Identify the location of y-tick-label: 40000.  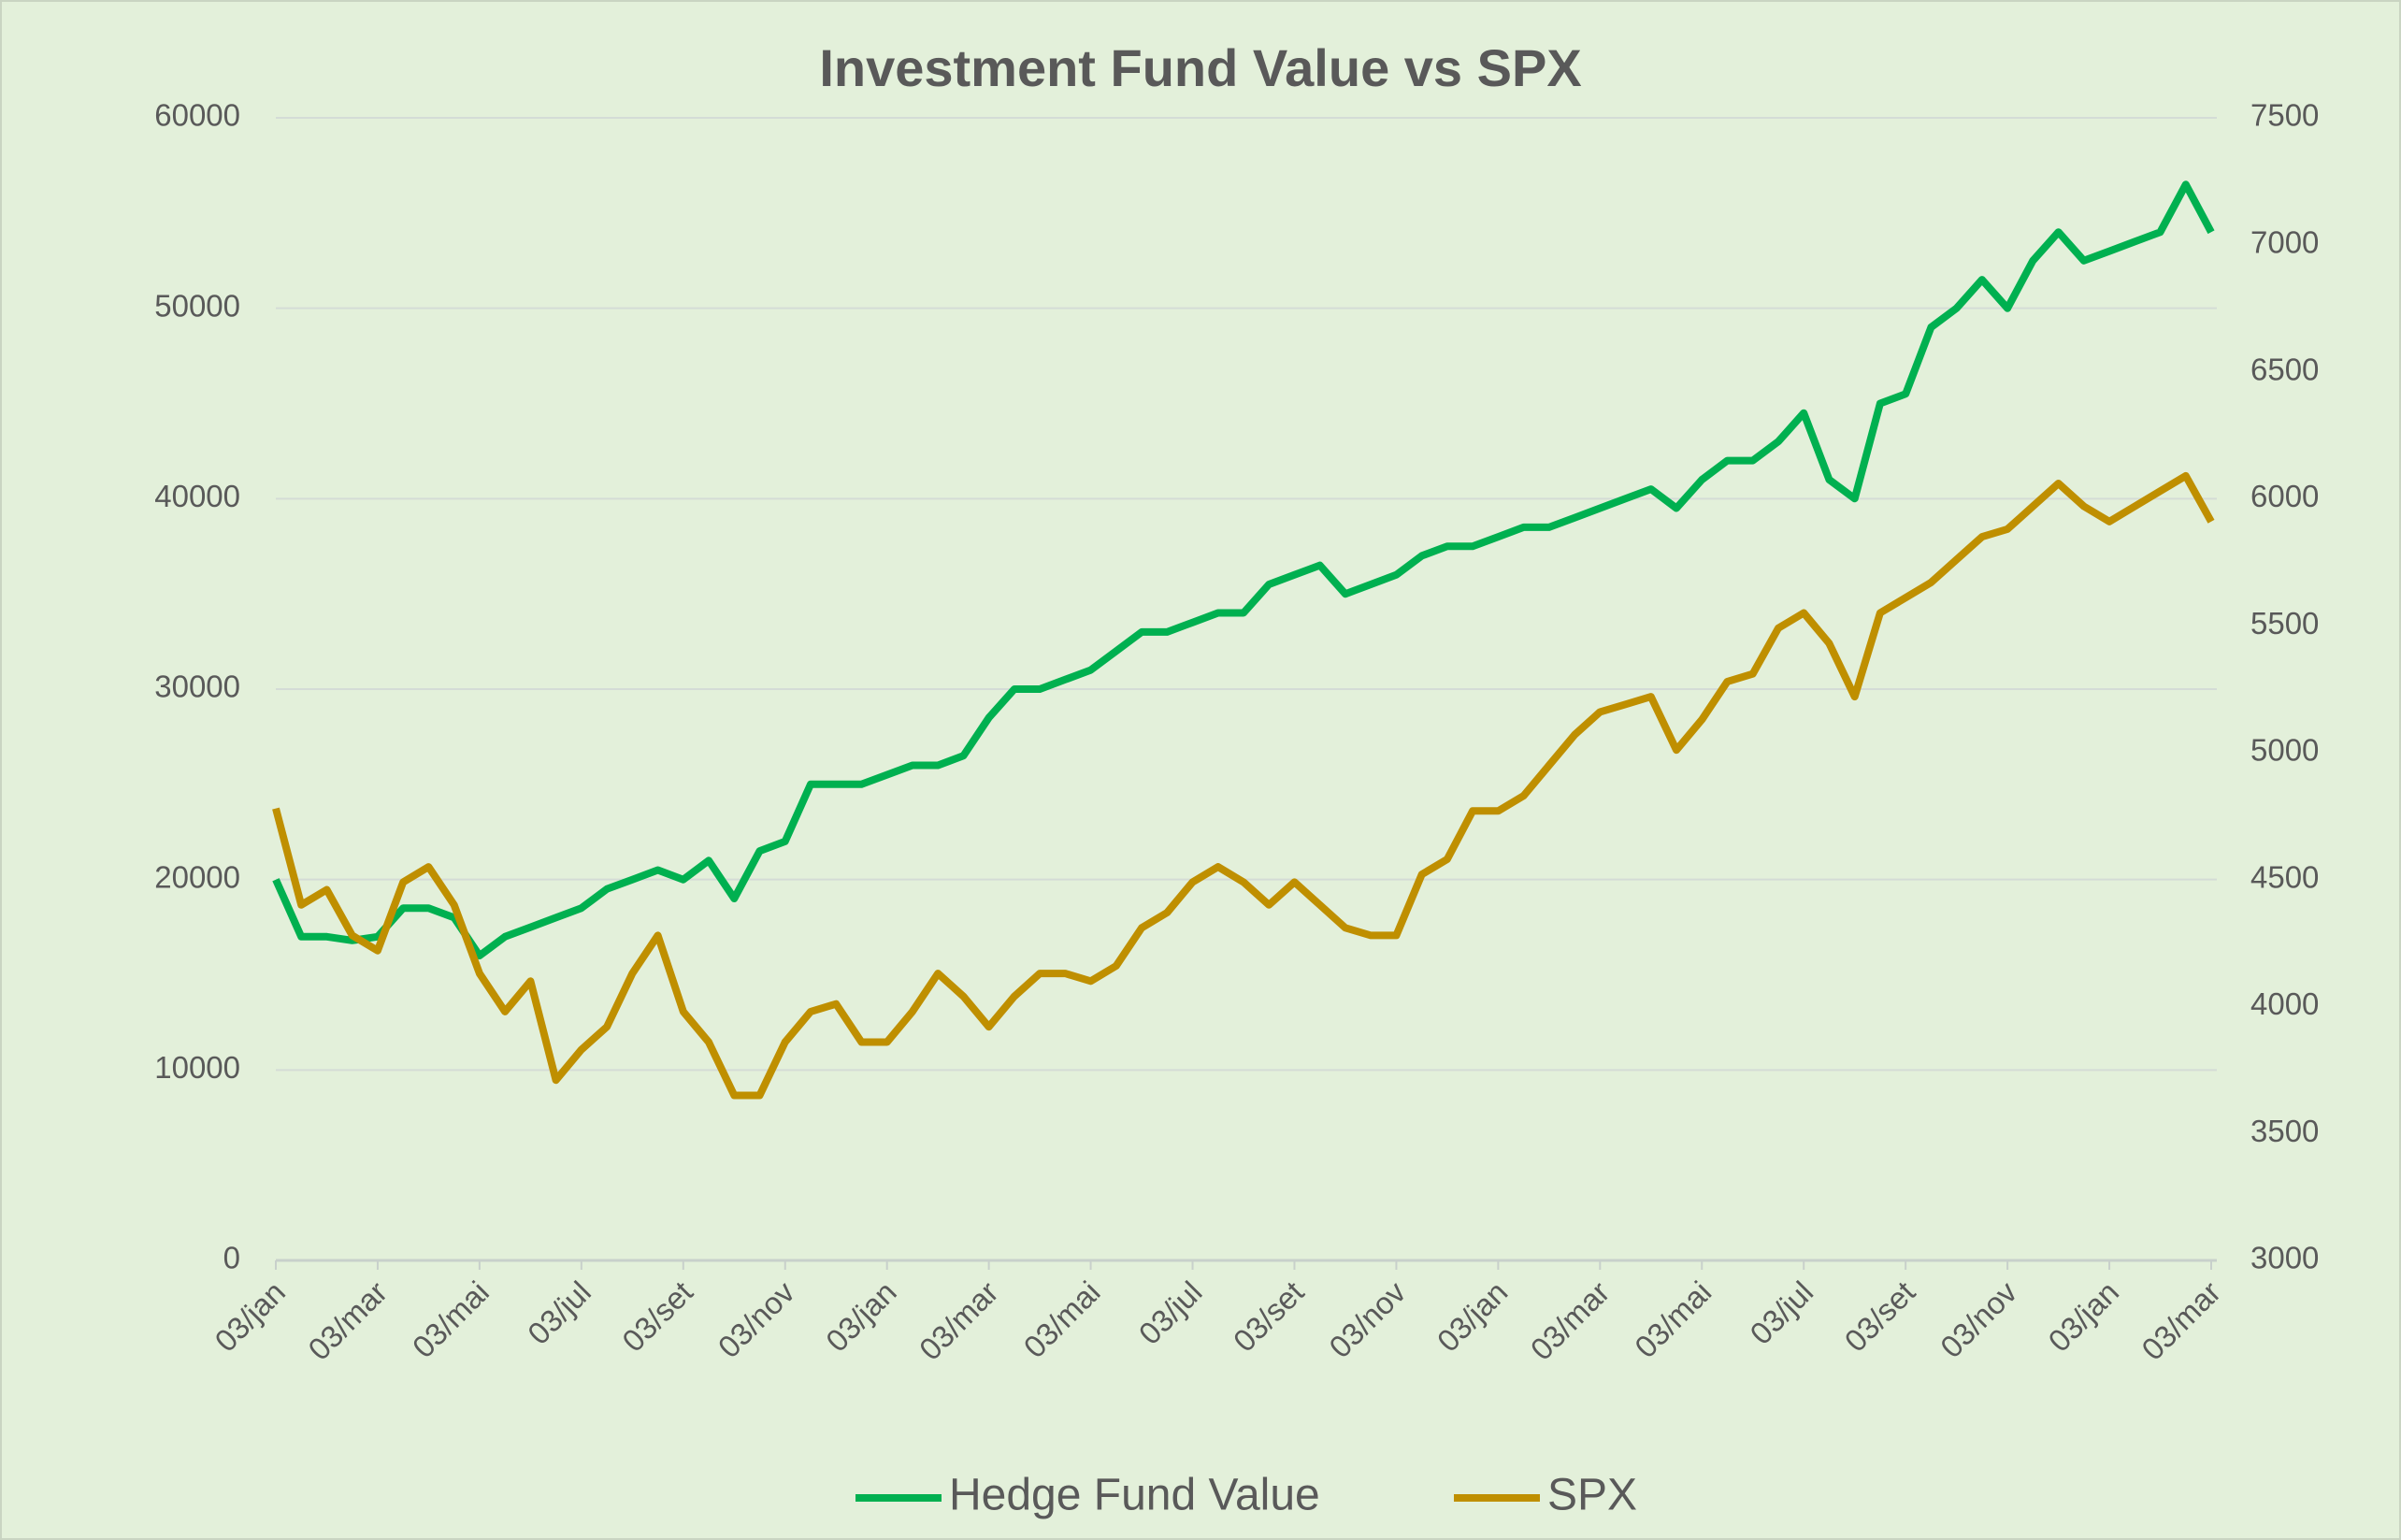
(197, 496).